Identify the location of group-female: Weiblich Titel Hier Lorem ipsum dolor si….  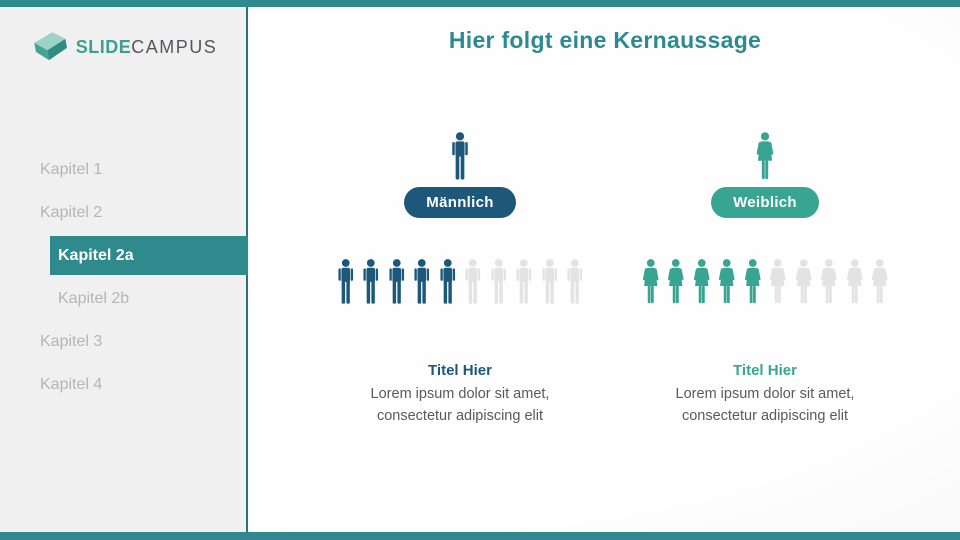
(765, 279).